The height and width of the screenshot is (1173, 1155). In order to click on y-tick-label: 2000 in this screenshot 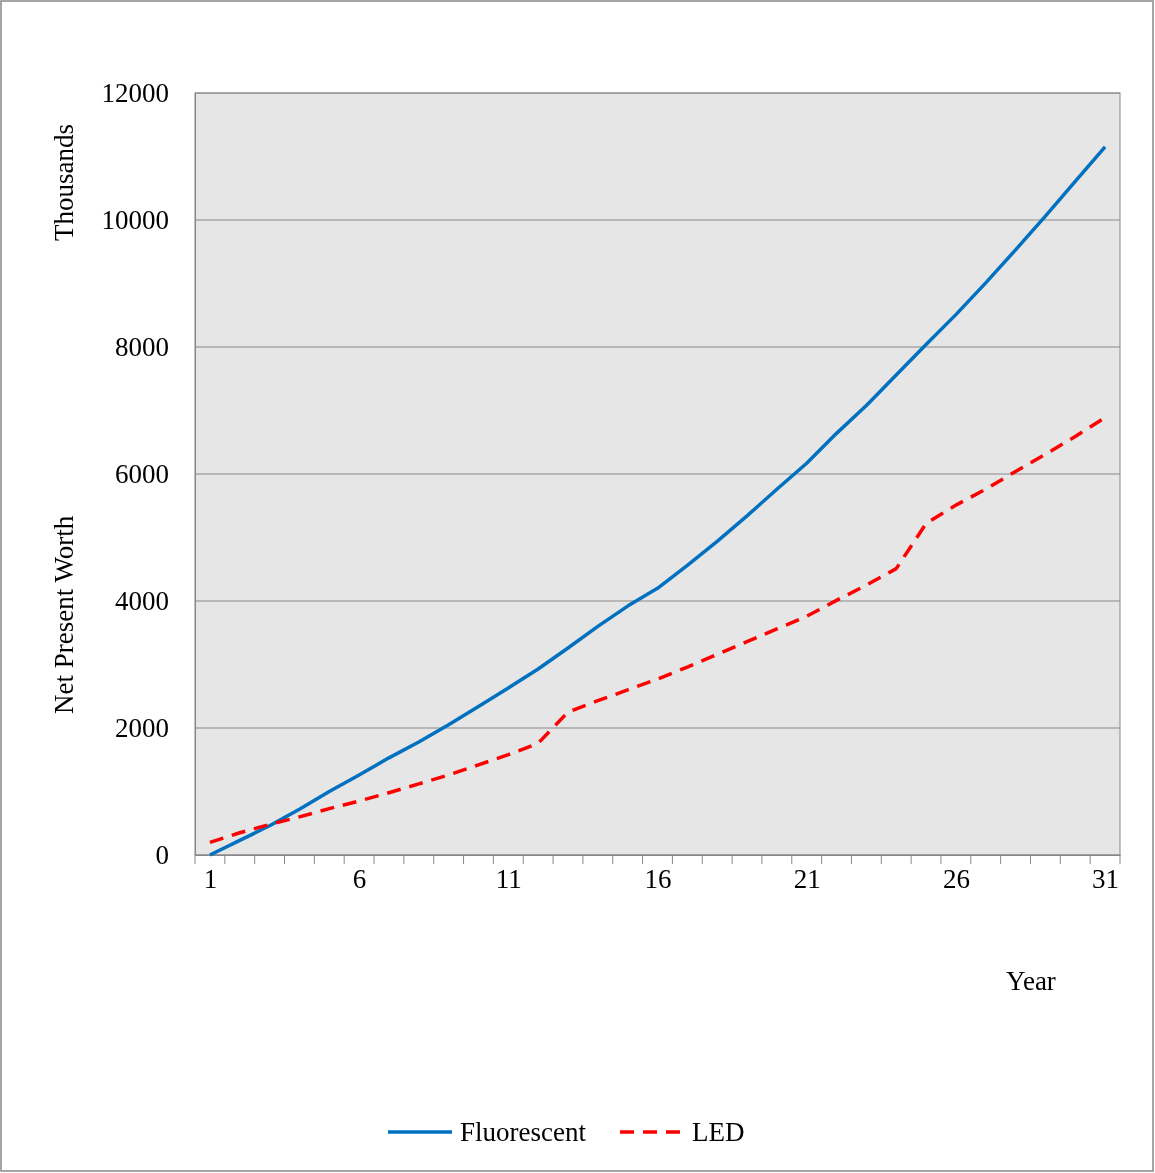, I will do `click(142, 728)`.